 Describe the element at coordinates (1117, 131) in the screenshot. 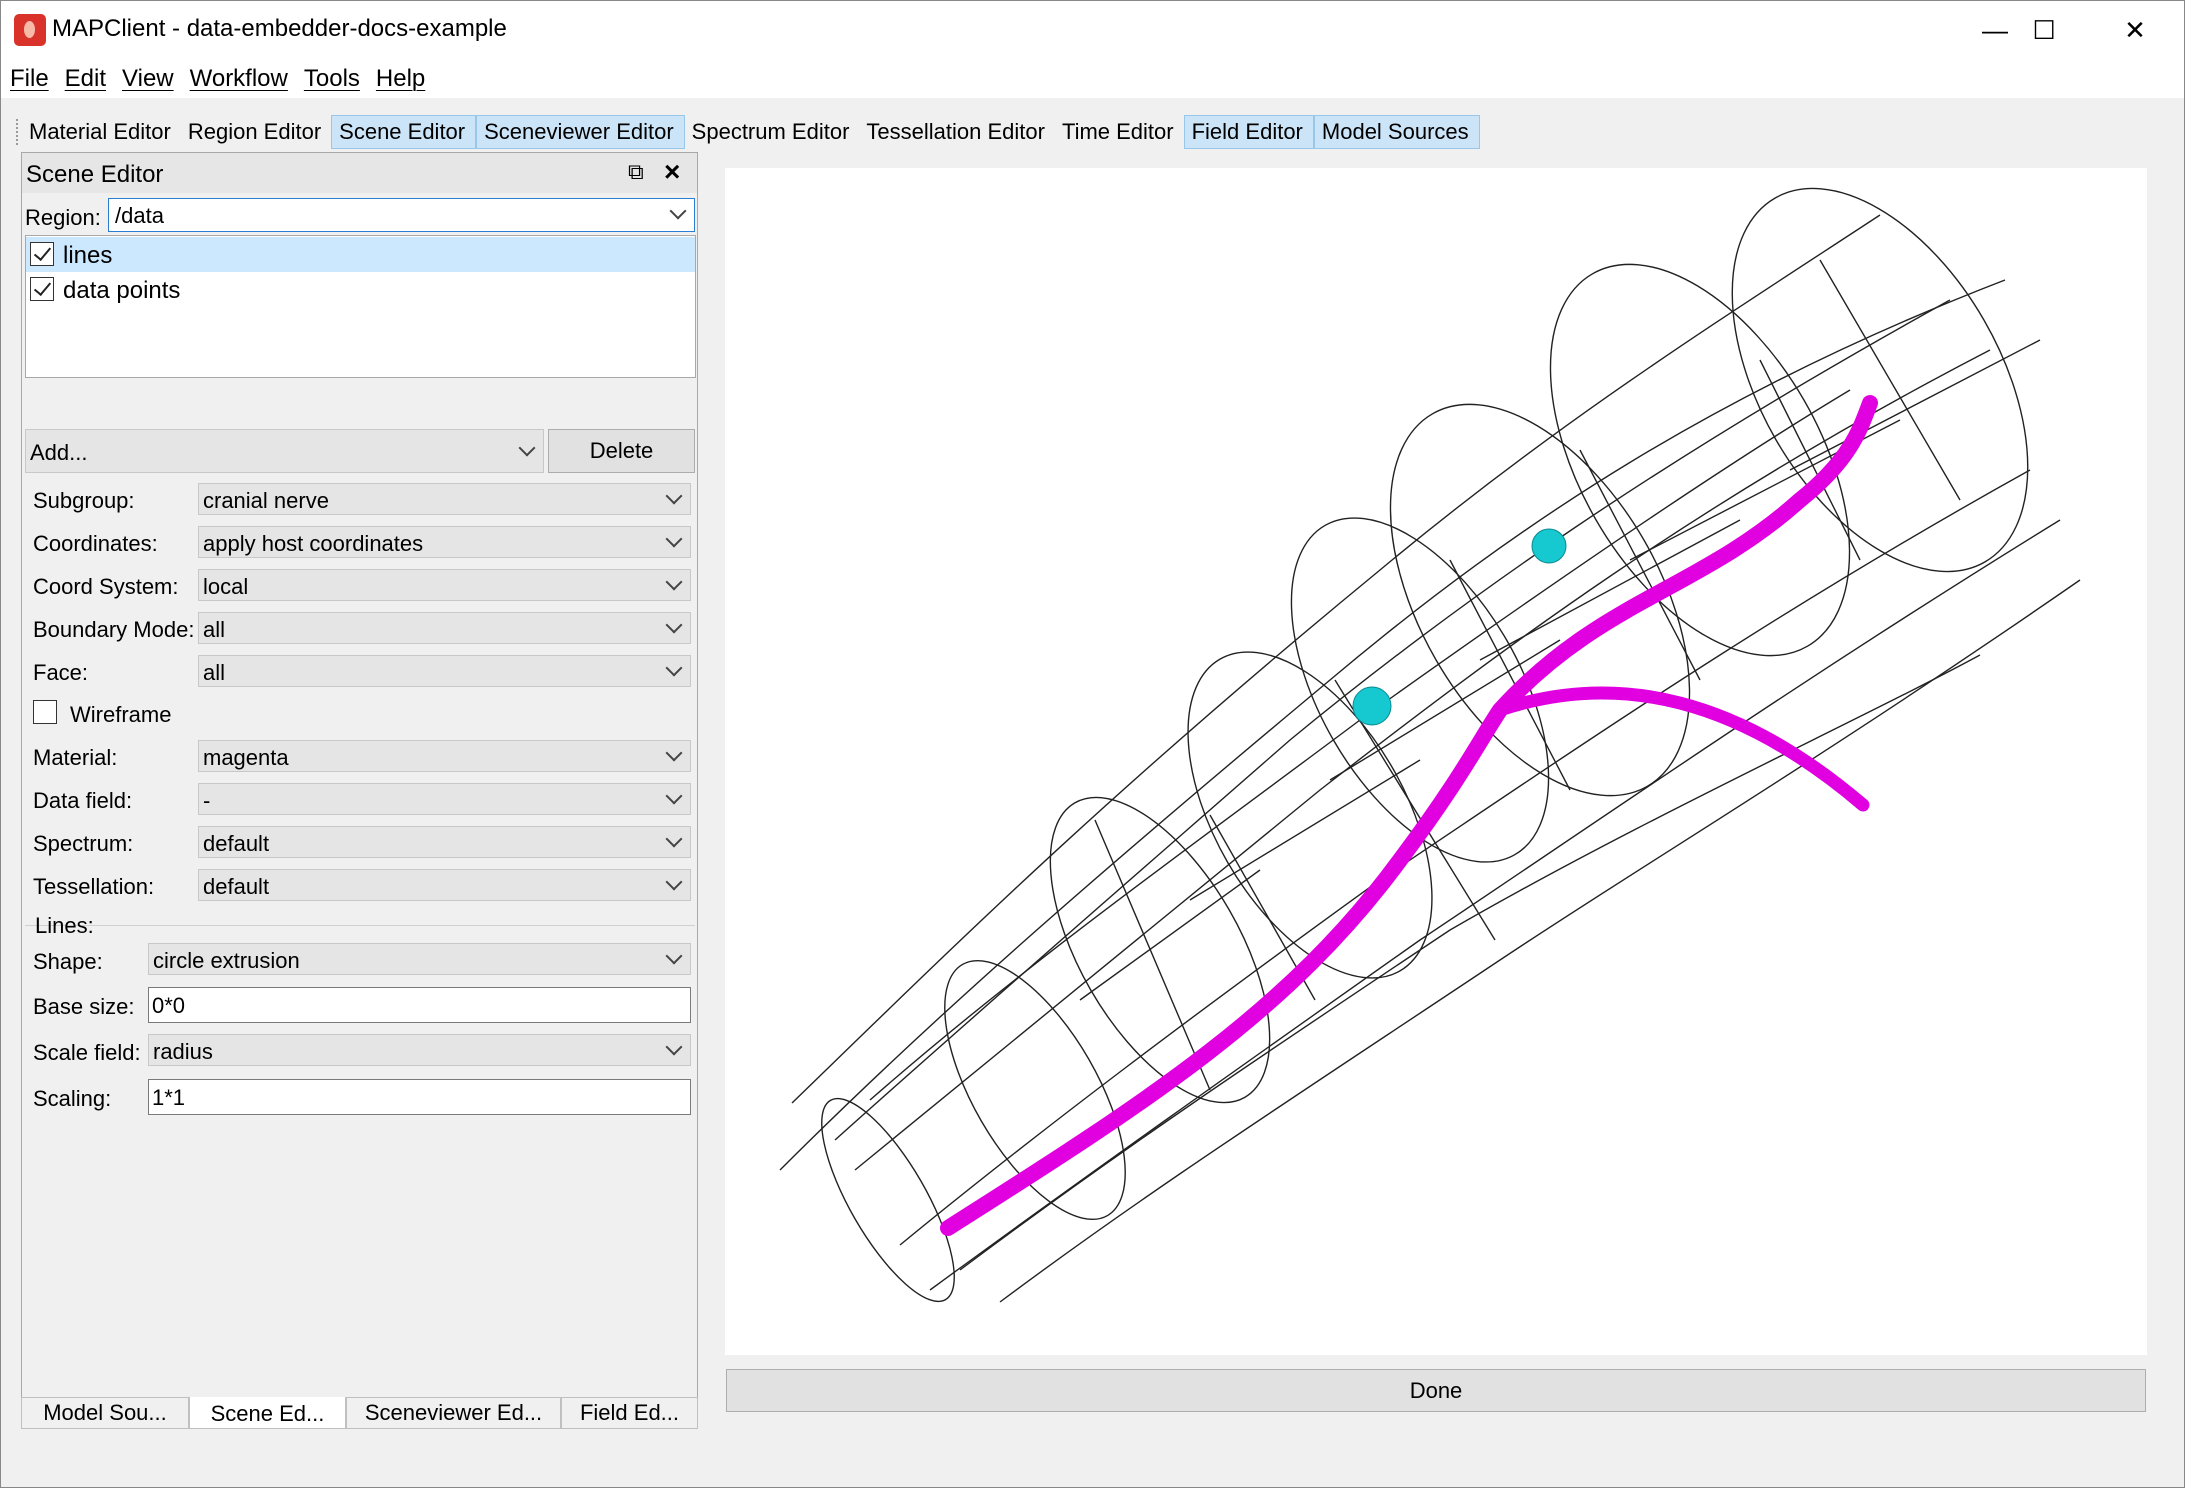

I see `toolbar-time-editor: Time Editor` at that location.